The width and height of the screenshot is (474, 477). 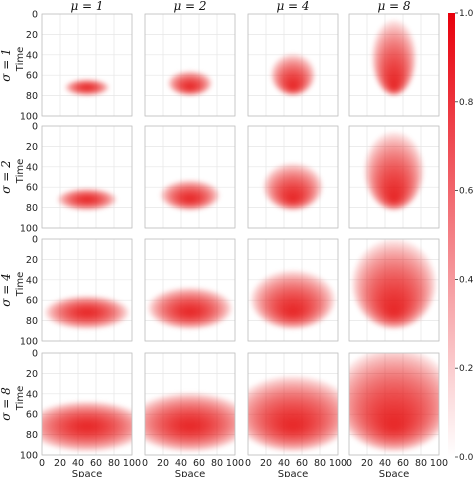 What do you see at coordinates (466, 14) in the screenshot?
I see `colorbar-tick-label: 1.0` at bounding box center [466, 14].